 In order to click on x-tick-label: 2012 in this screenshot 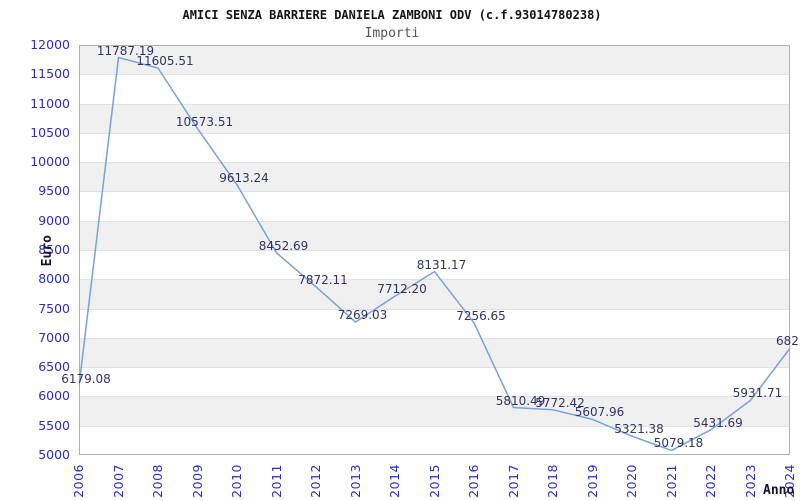, I will do `click(315, 481)`.